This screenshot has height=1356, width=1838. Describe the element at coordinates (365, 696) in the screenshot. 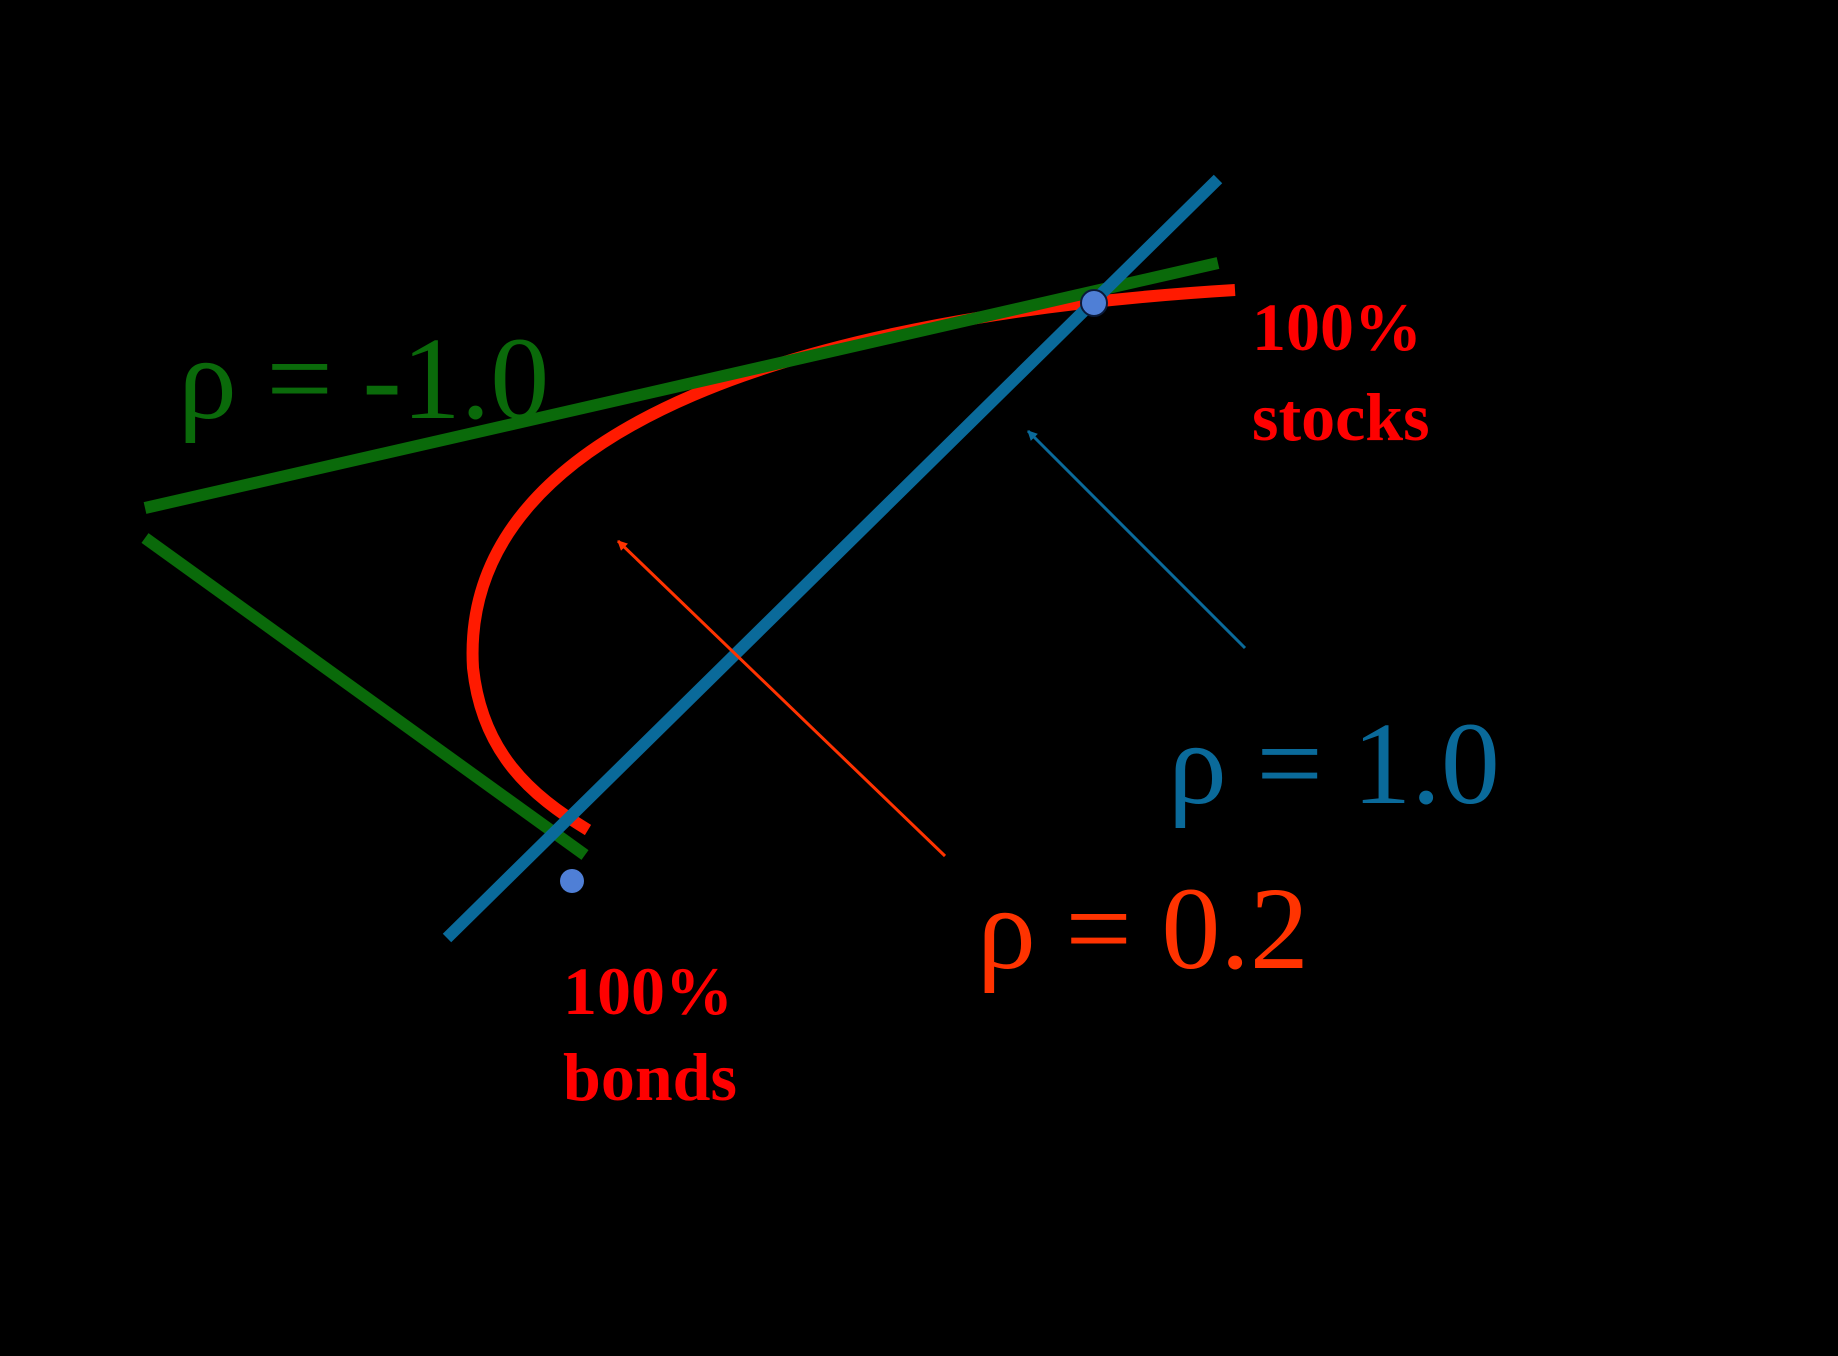

I see `rho-neg1-lower-line` at that location.